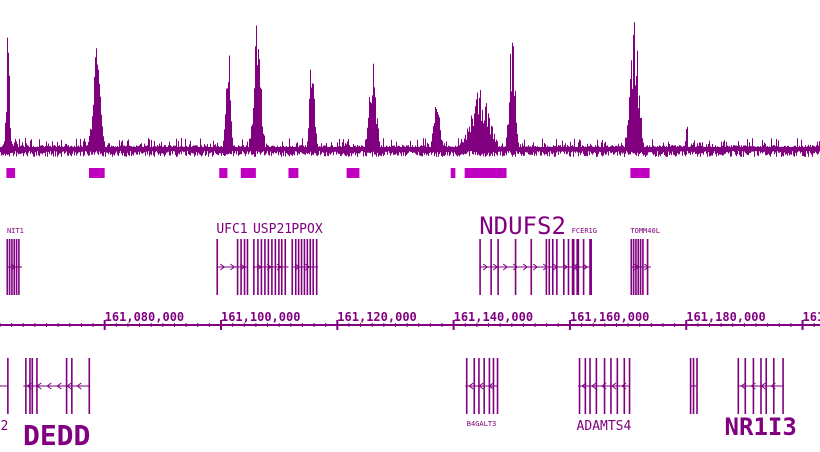  Describe the element at coordinates (609, 317) in the screenshot. I see `axis-tick-label: 161,160,000` at that location.